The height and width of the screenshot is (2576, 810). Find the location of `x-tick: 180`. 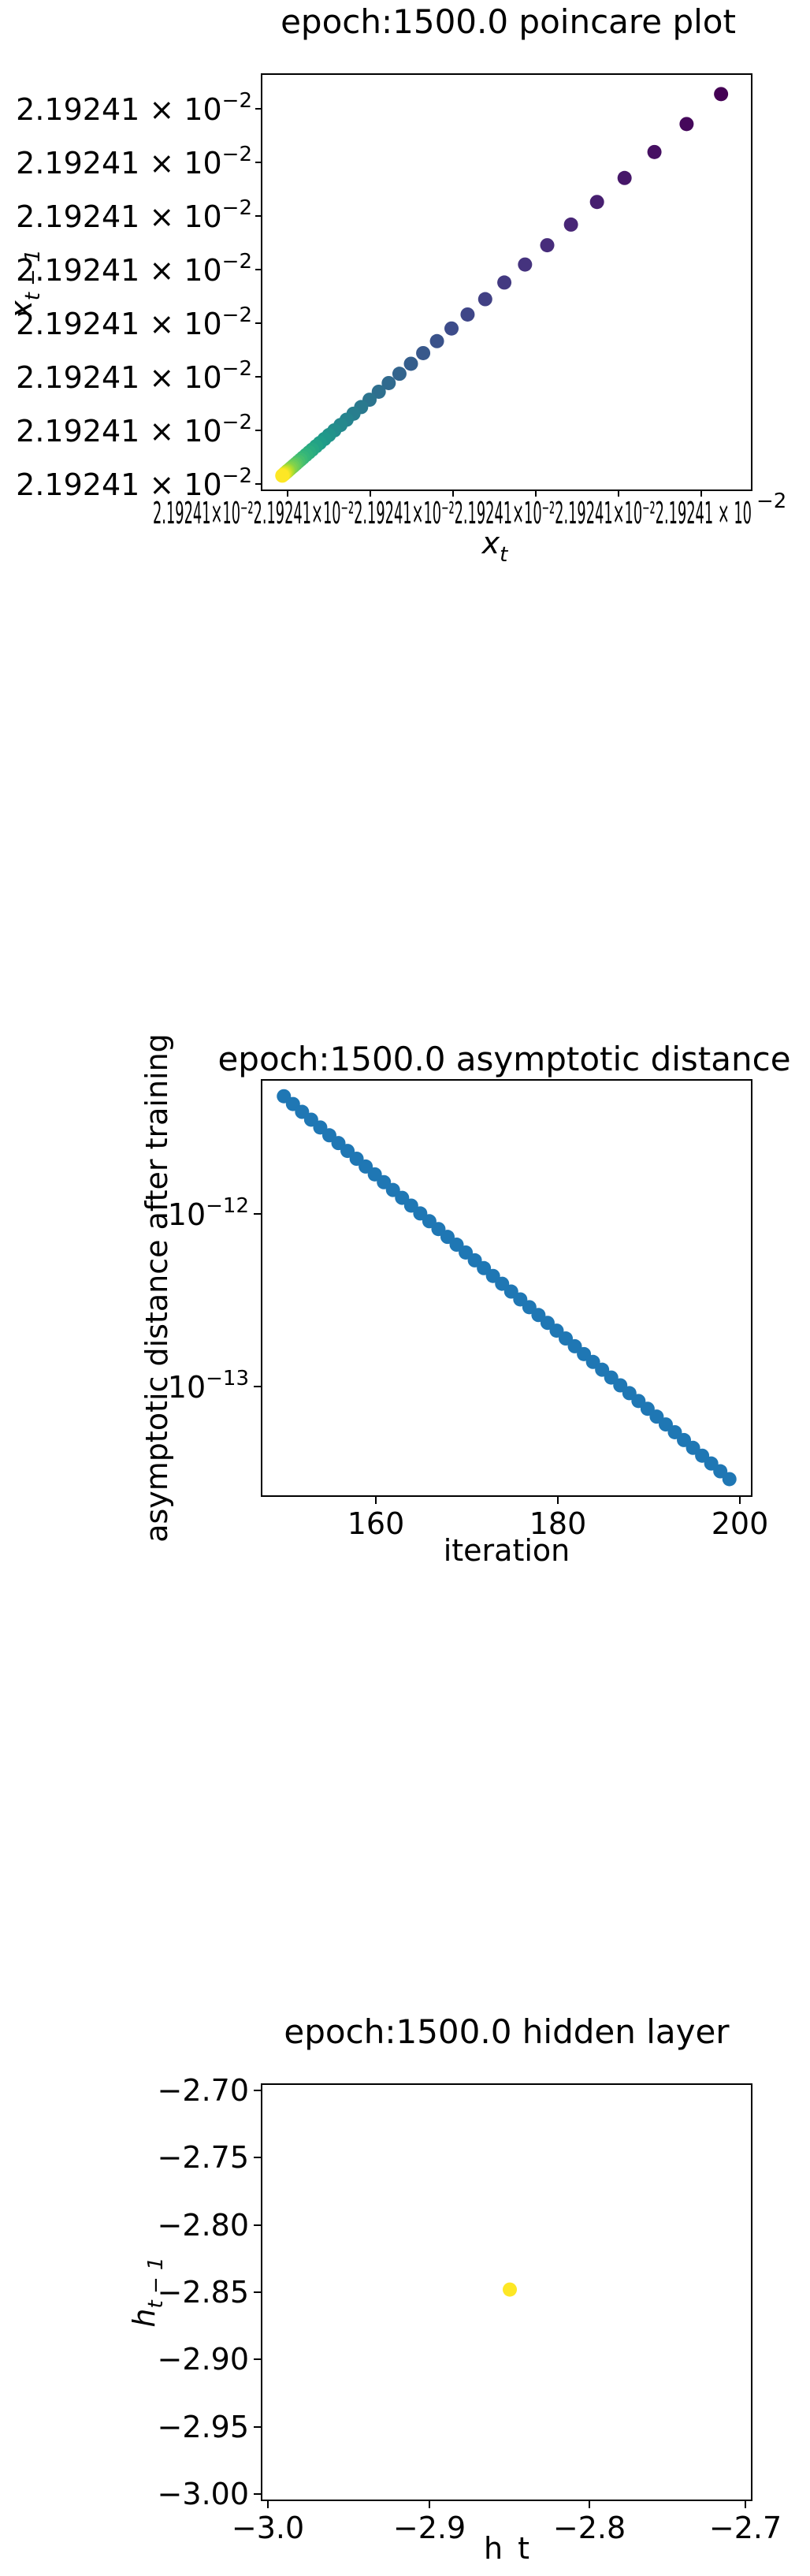

x-tick: 180 is located at coordinates (558, 1518).